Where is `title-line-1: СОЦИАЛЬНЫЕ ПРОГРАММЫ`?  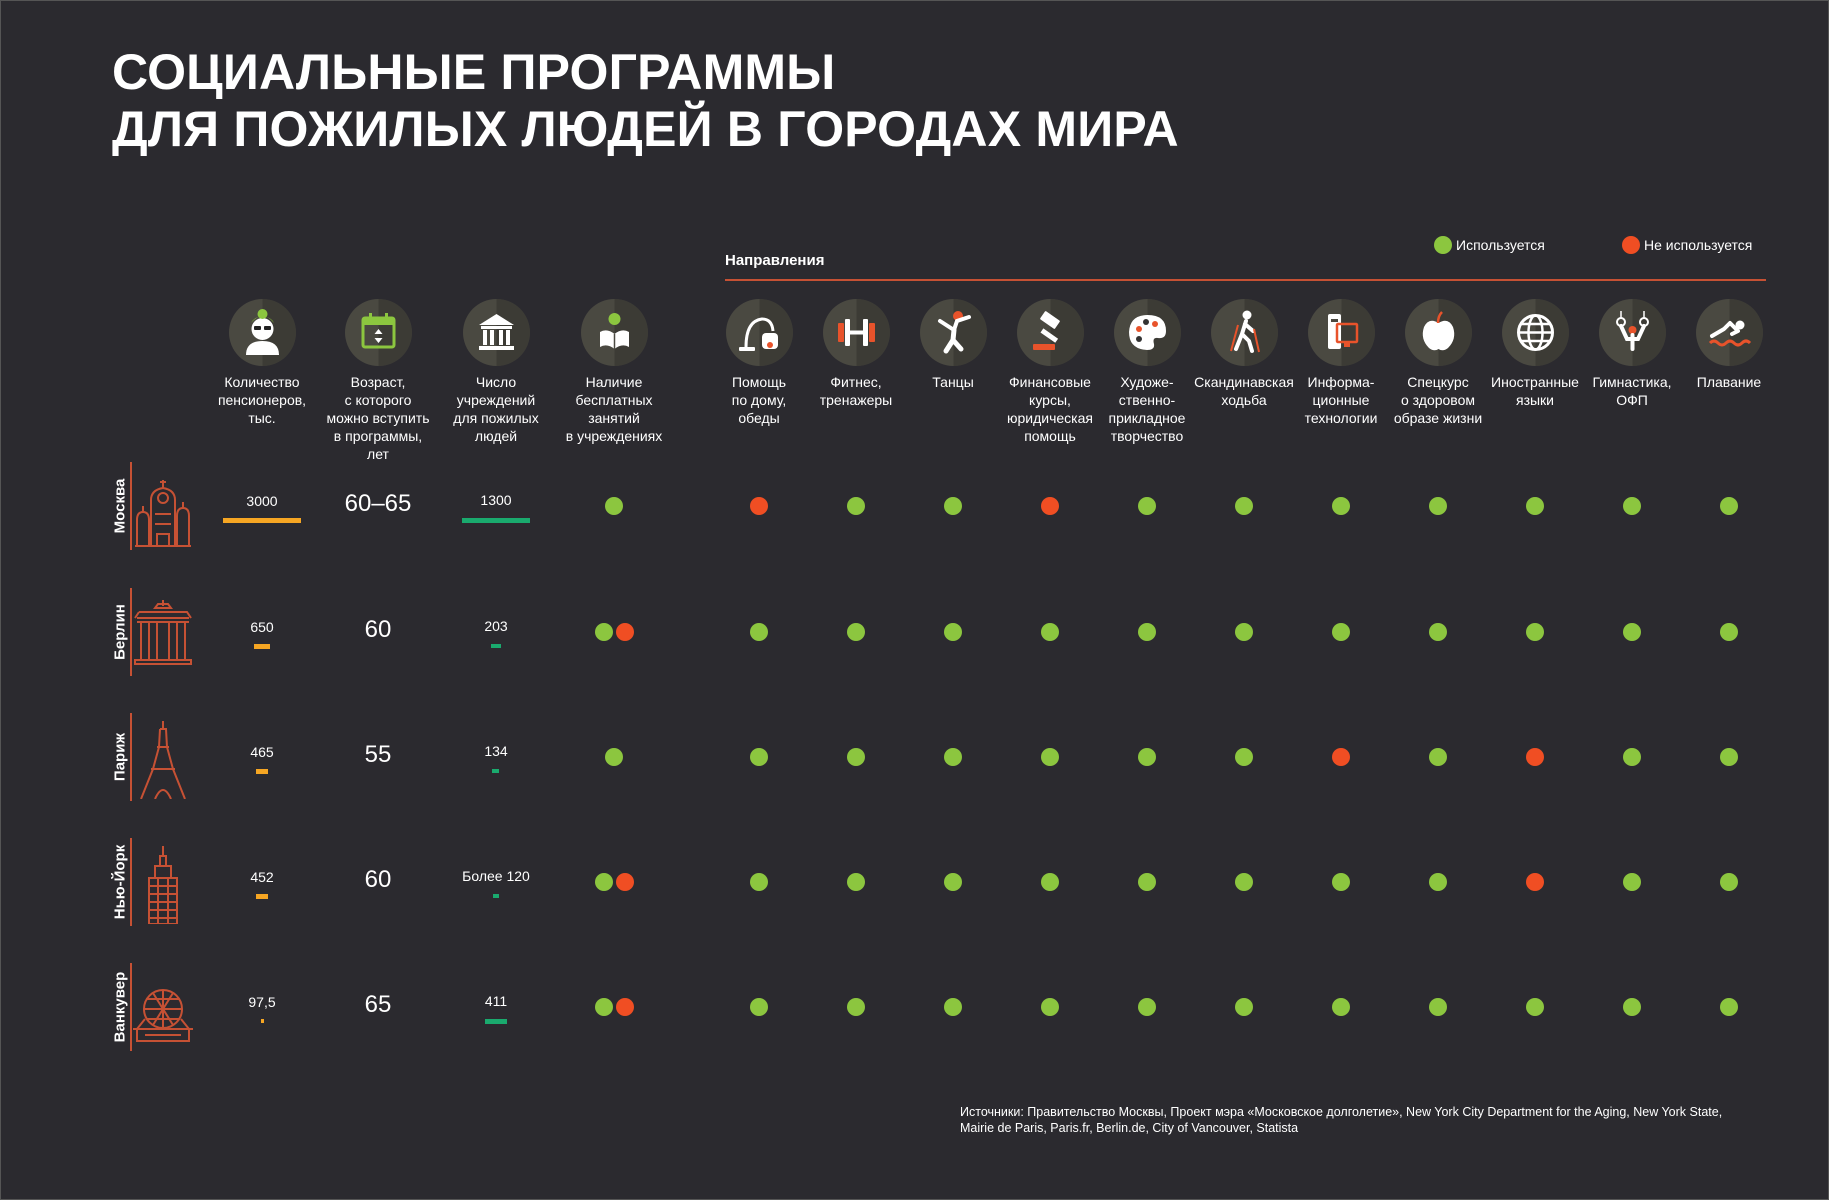
title-line-1: СОЦИАЛЬНЫЕ ПРОГРАММЫ is located at coordinates (474, 72).